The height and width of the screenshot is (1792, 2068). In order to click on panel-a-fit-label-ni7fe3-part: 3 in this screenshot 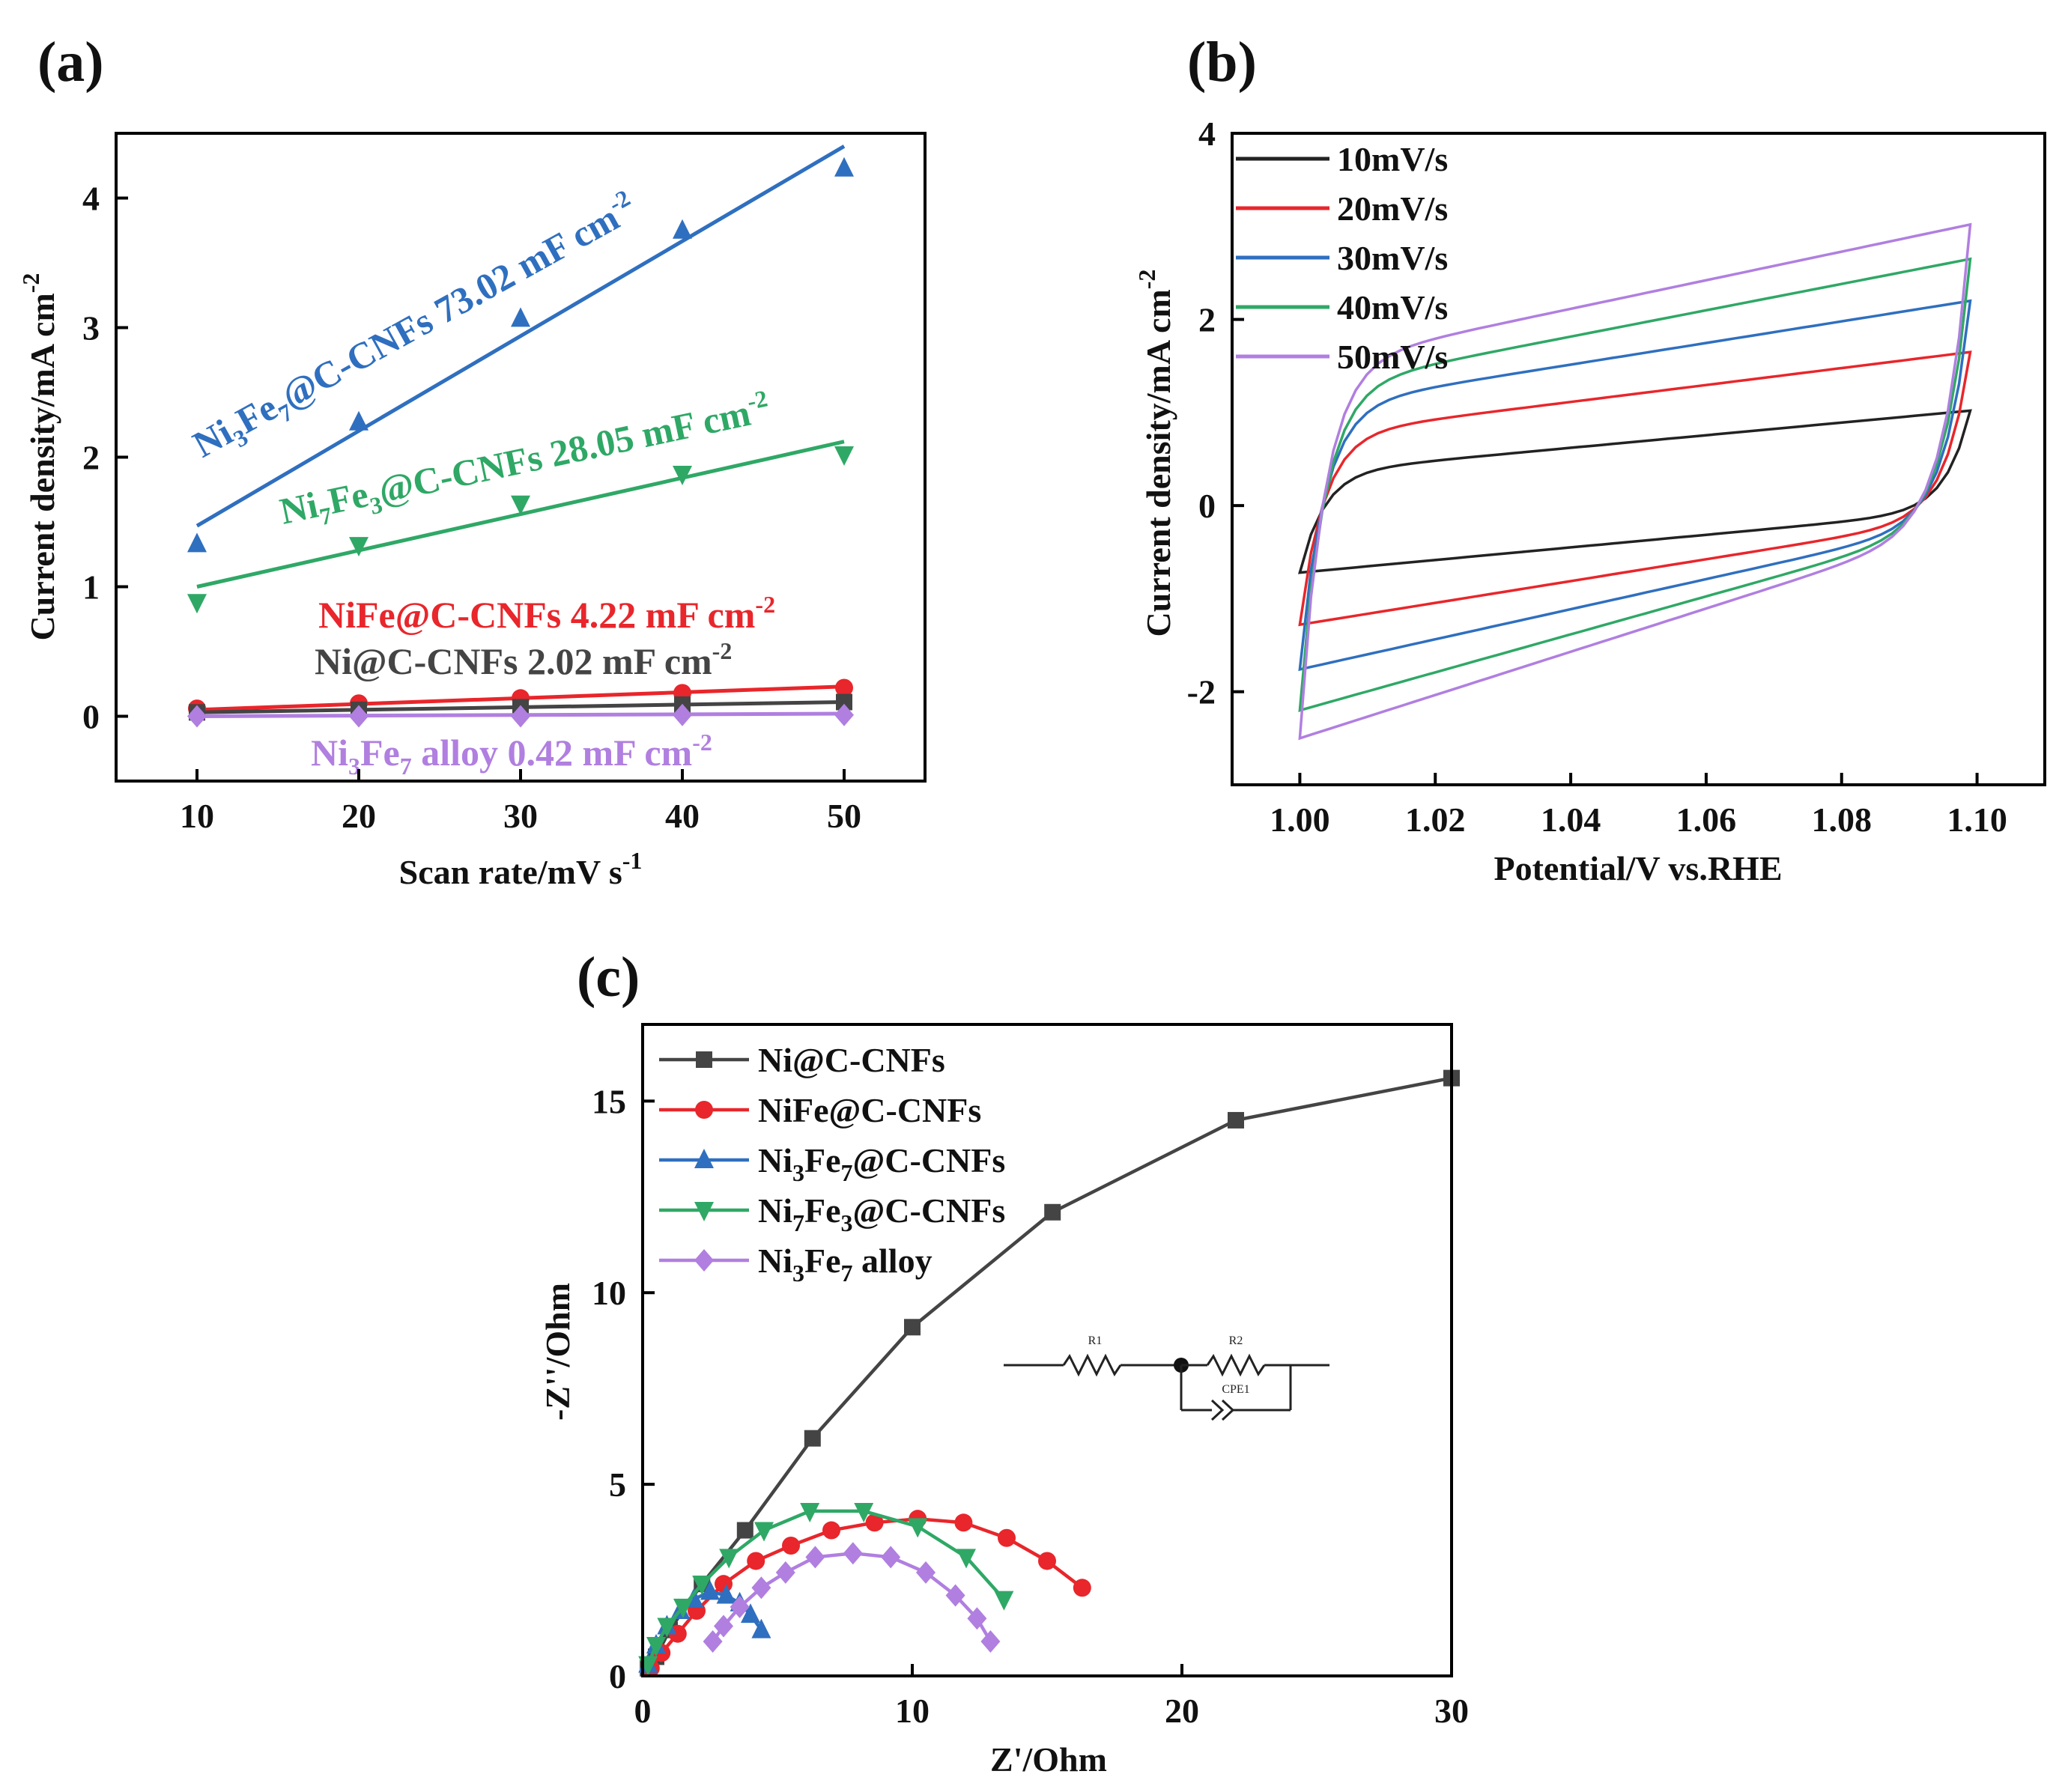, I will do `click(376, 505)`.